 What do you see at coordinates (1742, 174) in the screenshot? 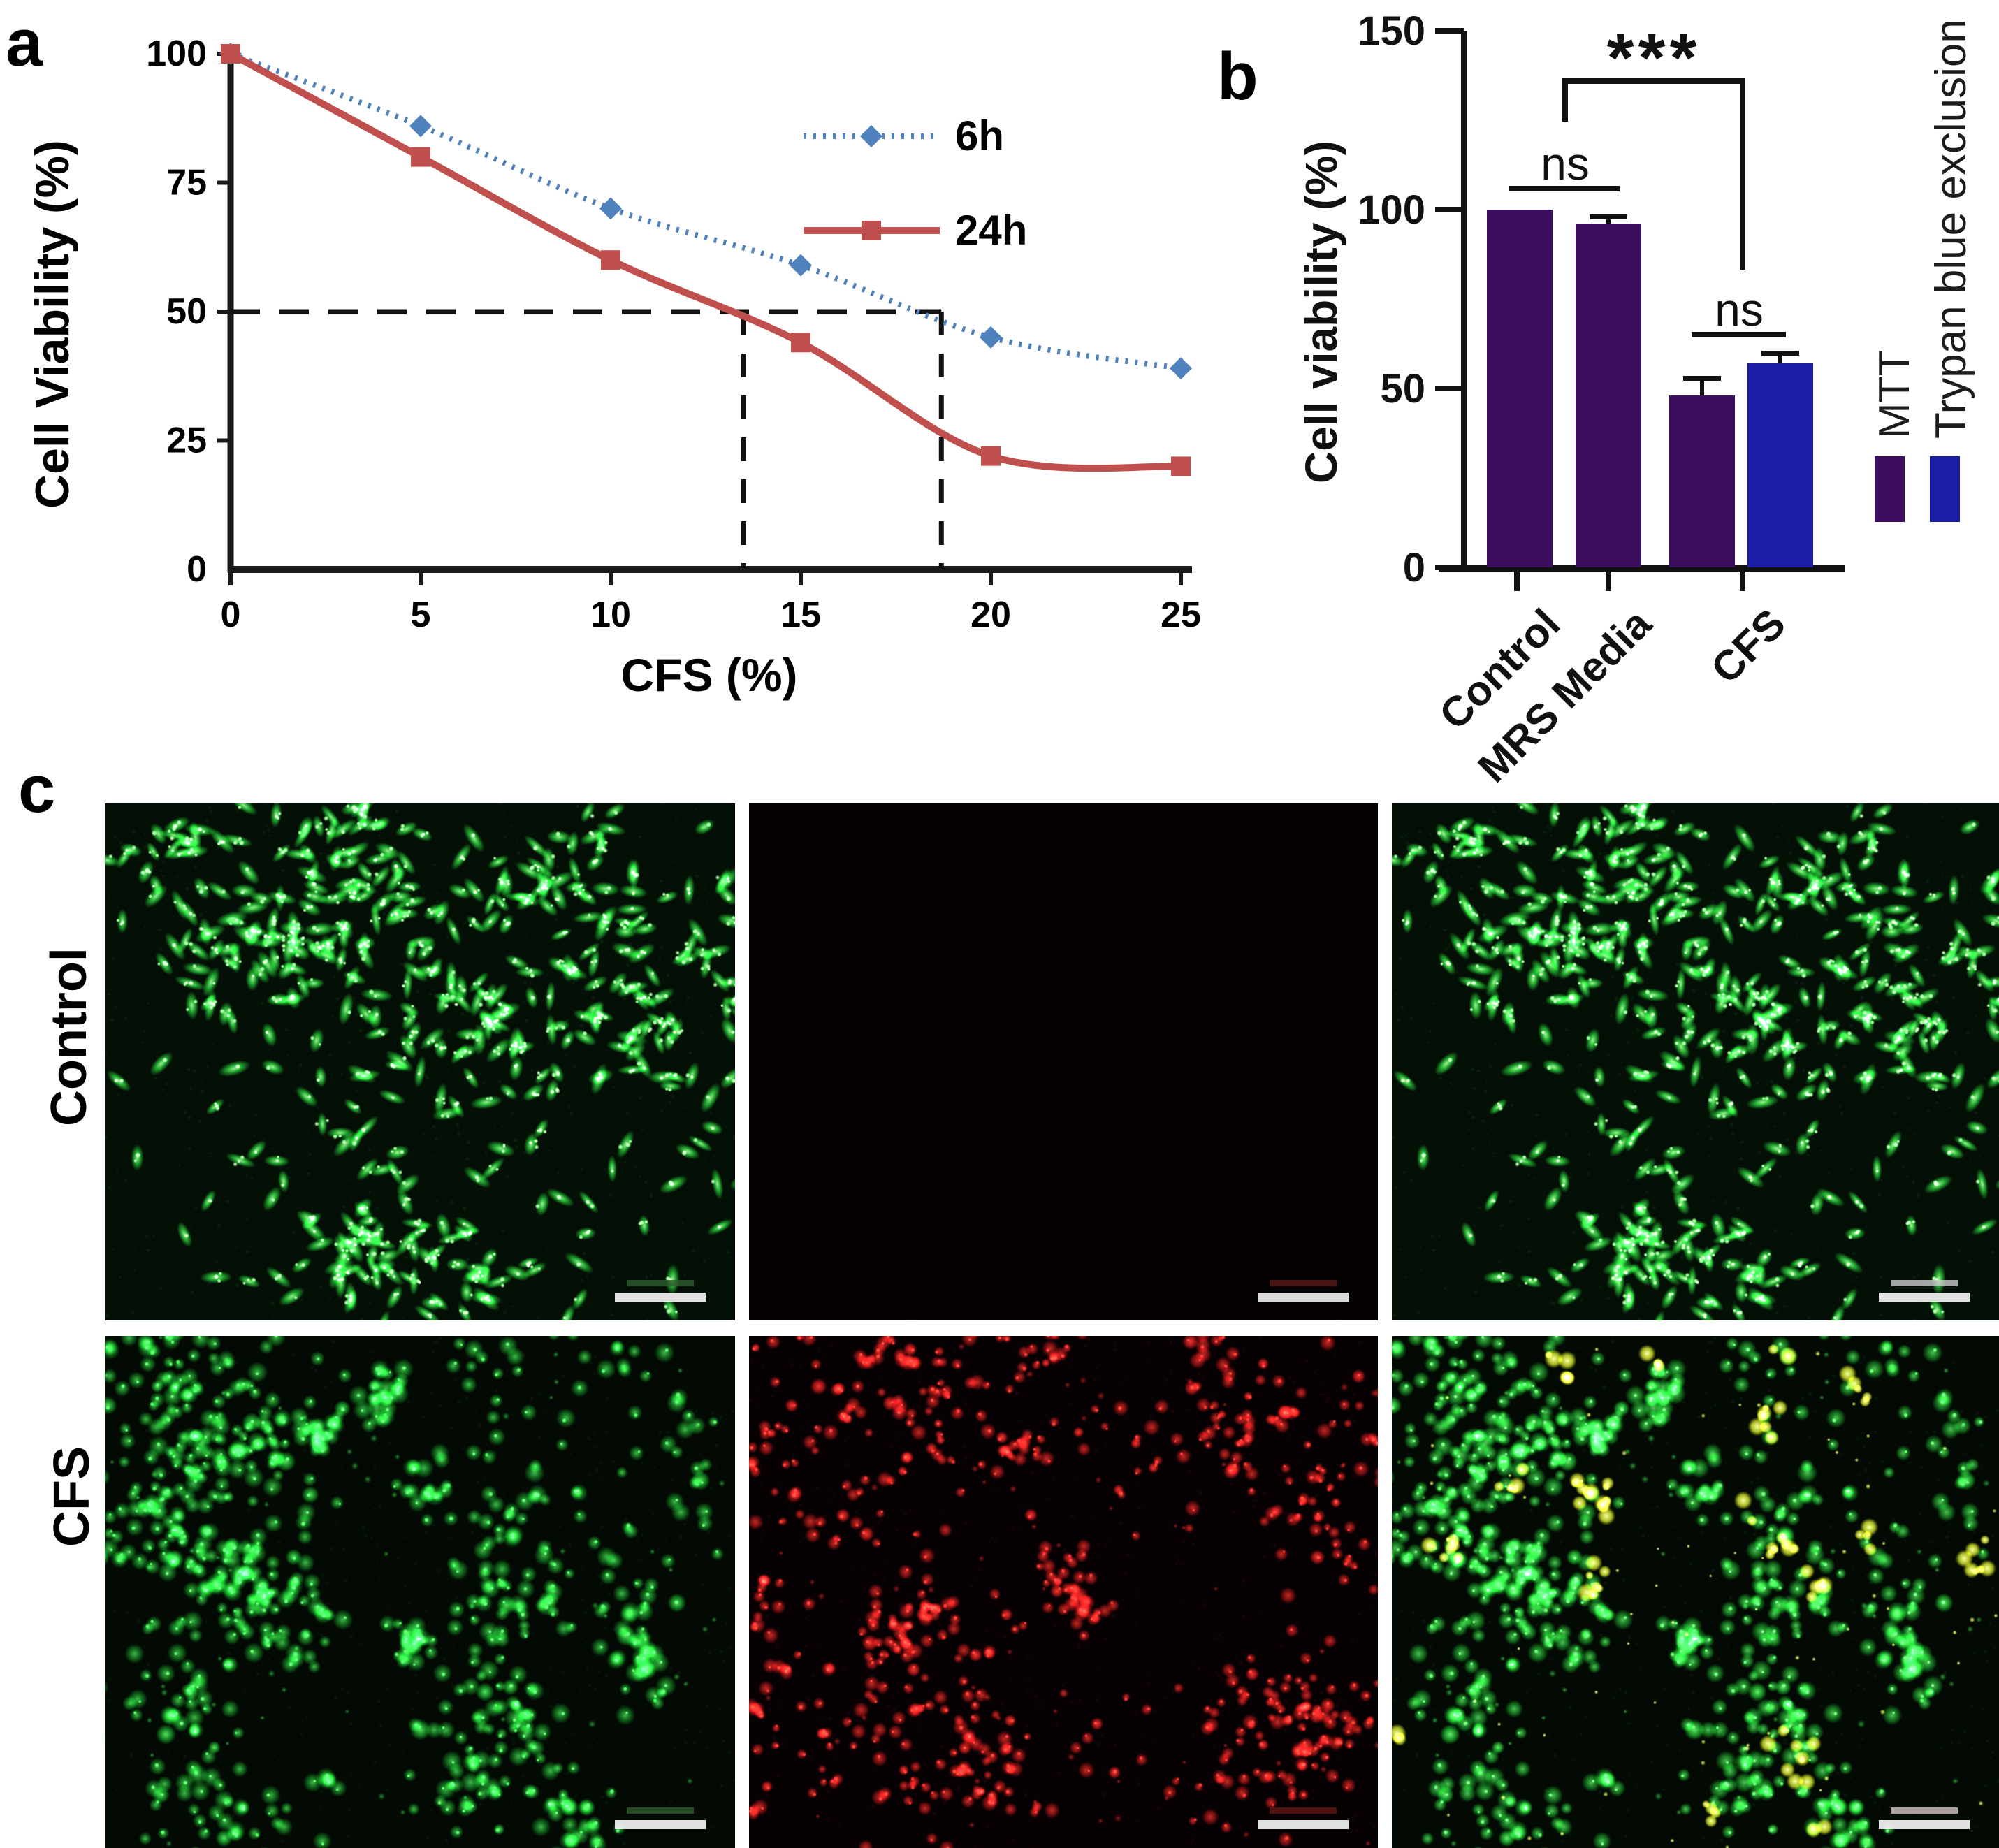
I see `sig-bracket-right` at bounding box center [1742, 174].